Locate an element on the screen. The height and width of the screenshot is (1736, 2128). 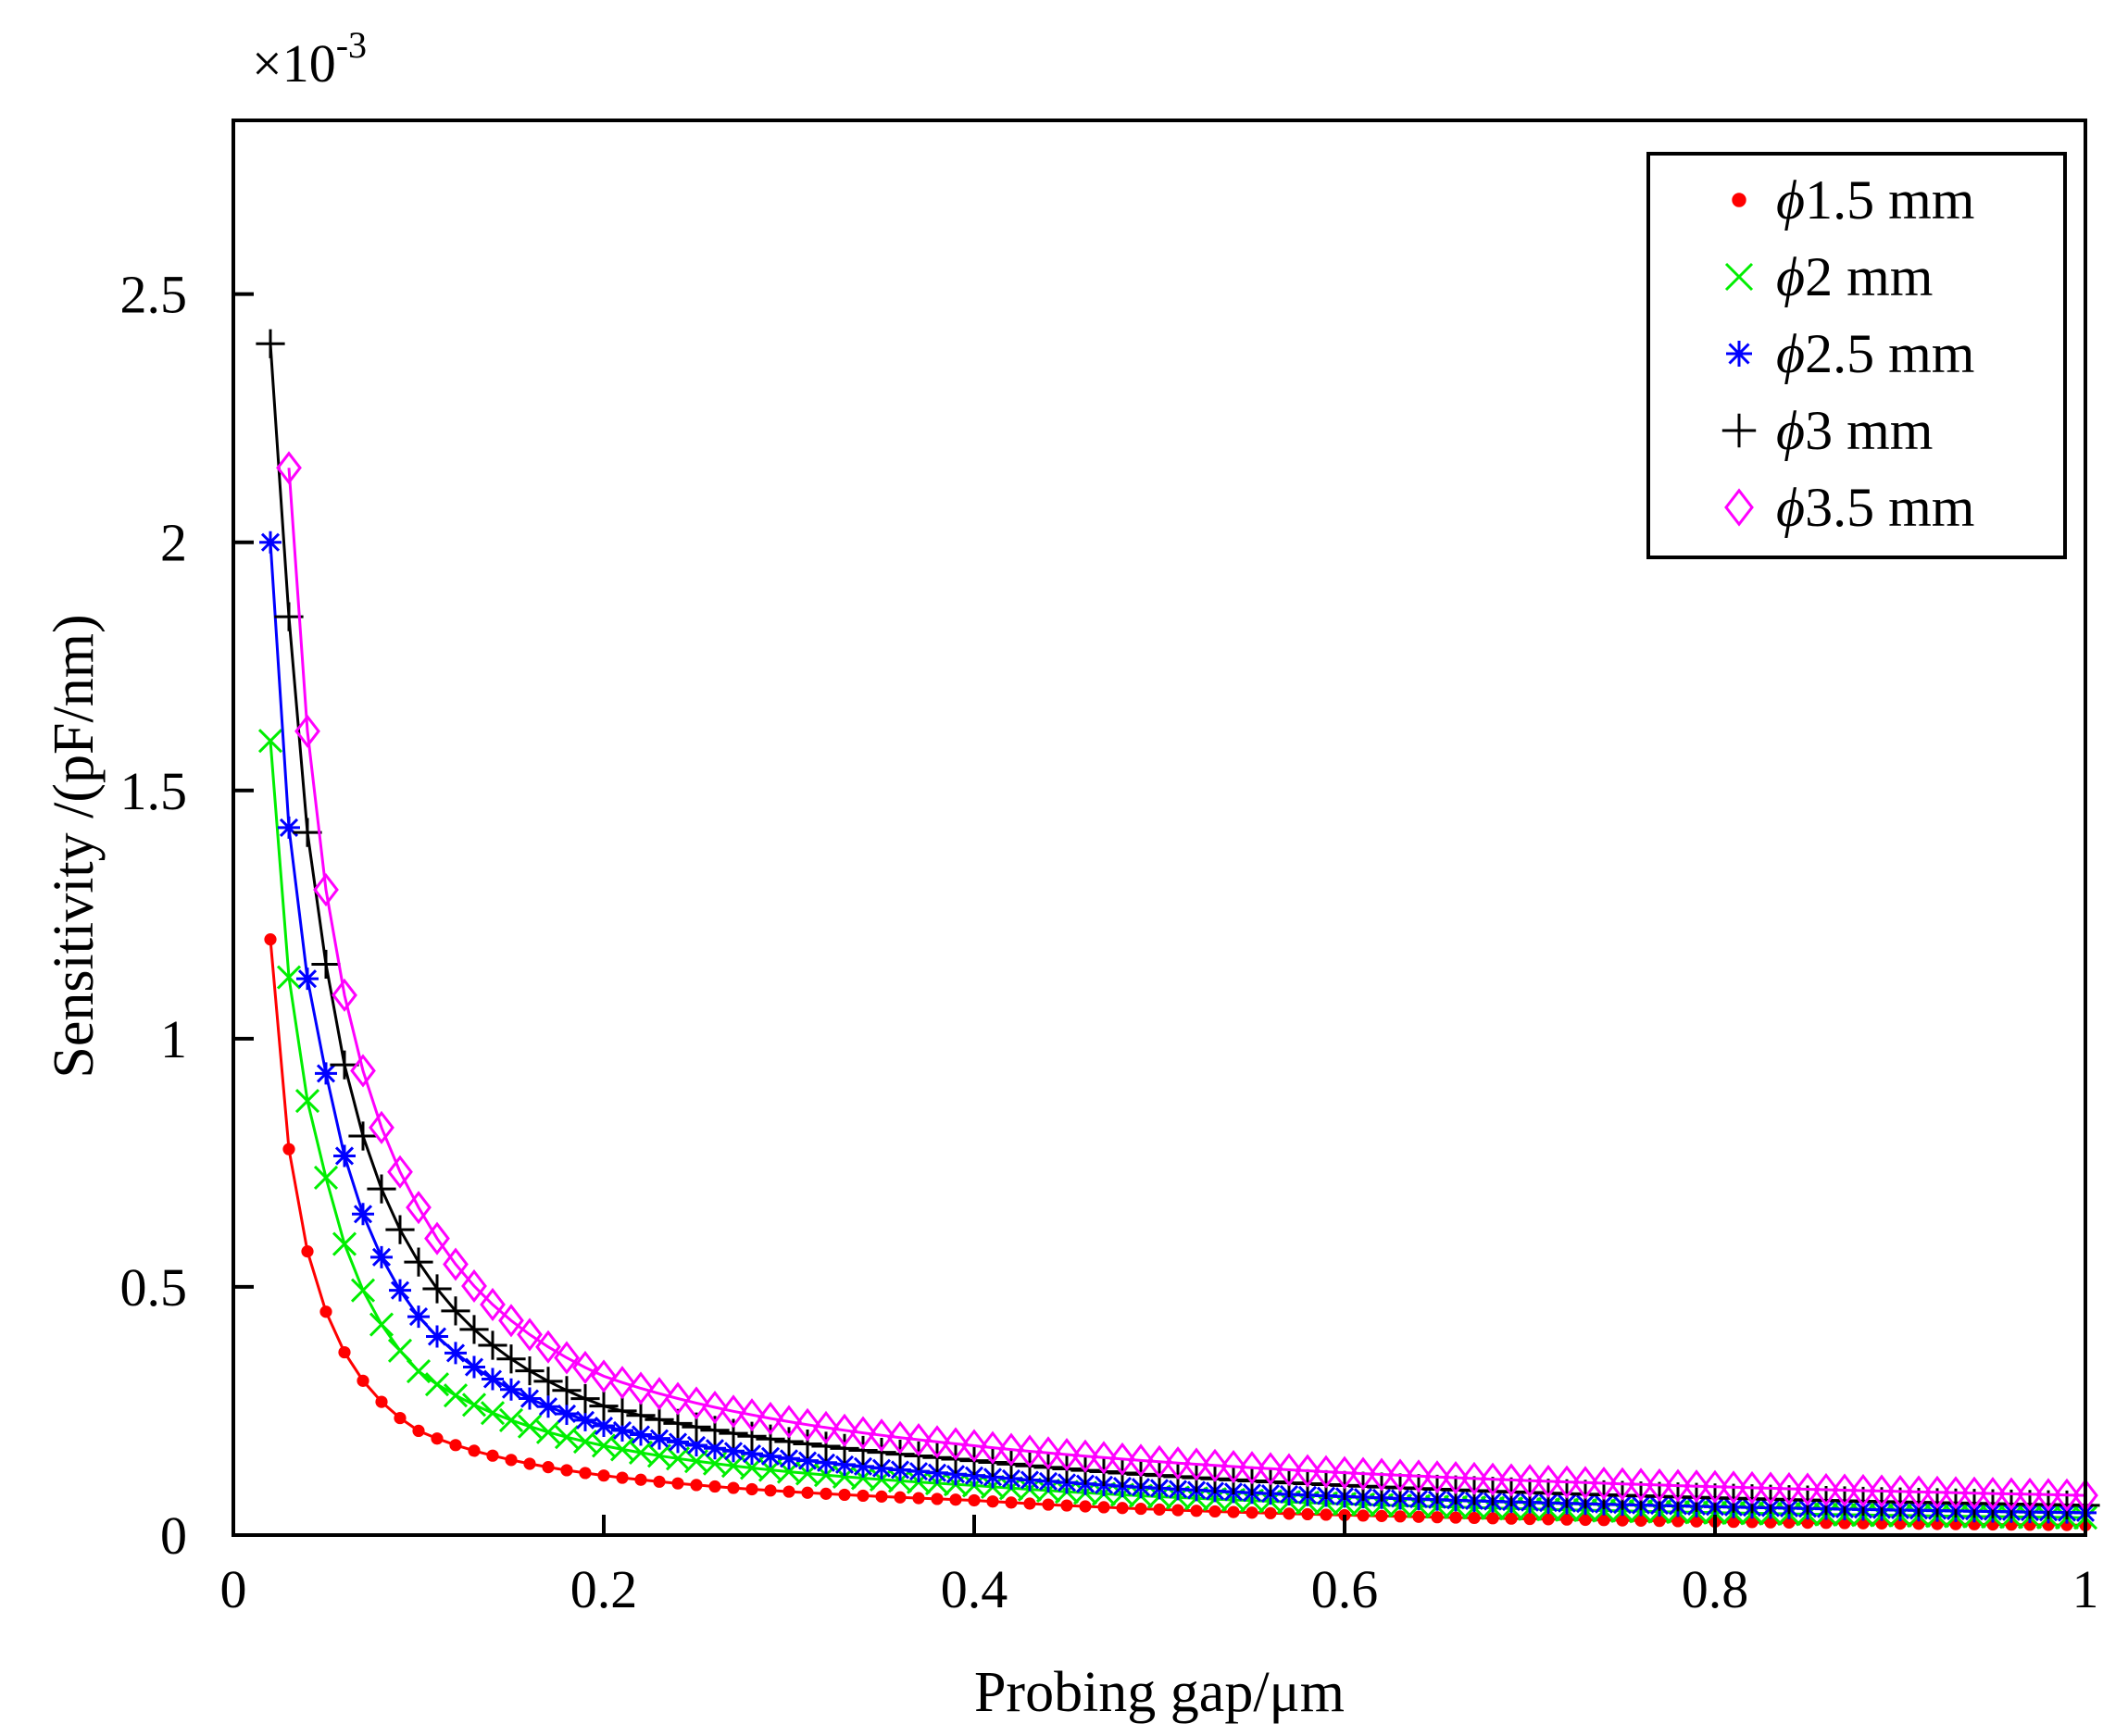
legend: ϕ1.5 mm ϕ2 mm ϕ2.5 mm ϕ3 mm ϕ3.5 mm is located at coordinates (1856, 355).